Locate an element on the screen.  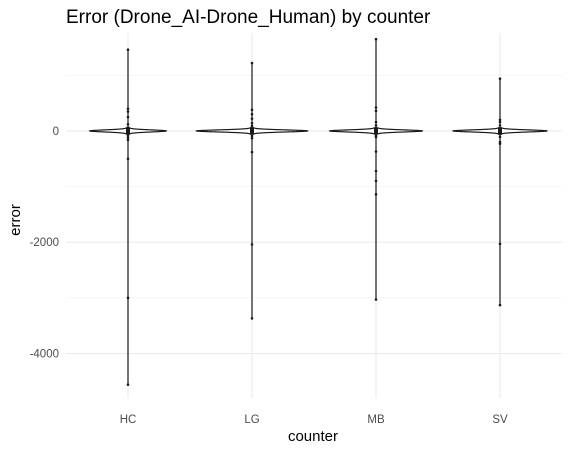
chart-title: Error (Drone_AI-Drone_Human) by counter is located at coordinates (248, 17).